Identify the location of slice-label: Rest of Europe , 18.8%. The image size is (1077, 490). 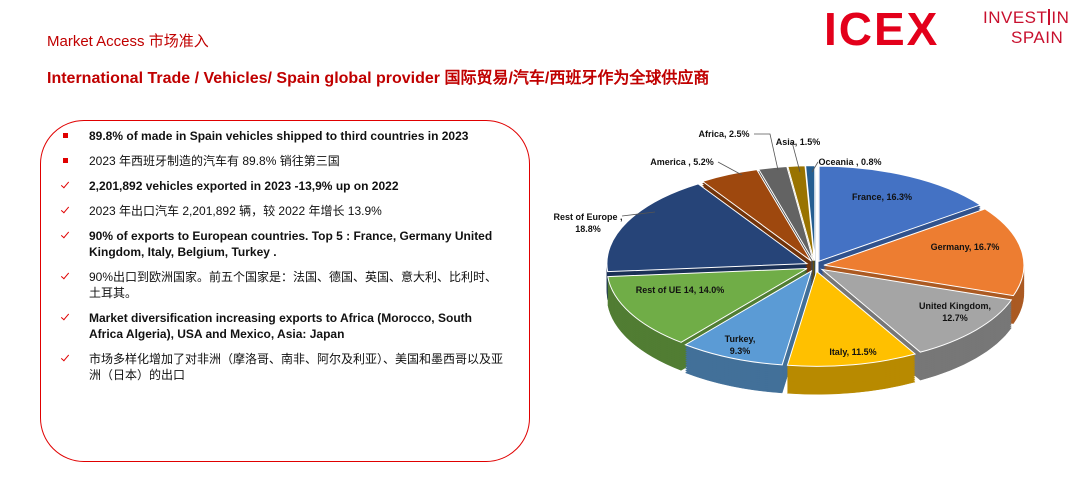
(588, 223).